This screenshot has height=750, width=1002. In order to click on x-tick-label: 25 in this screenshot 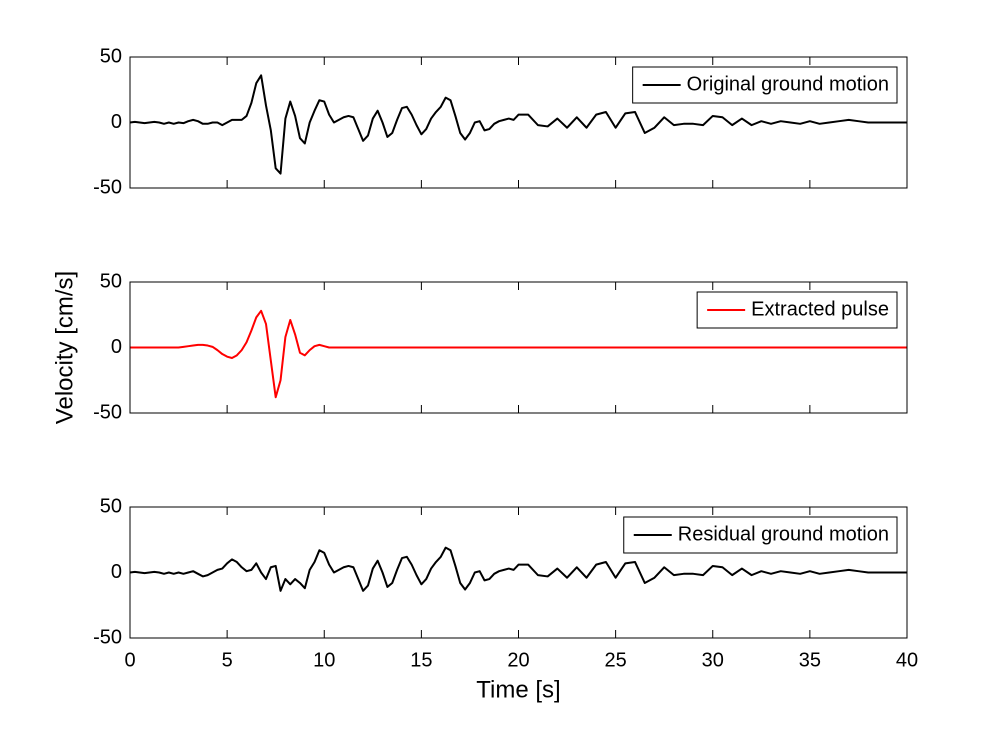, I will do `click(616, 660)`.